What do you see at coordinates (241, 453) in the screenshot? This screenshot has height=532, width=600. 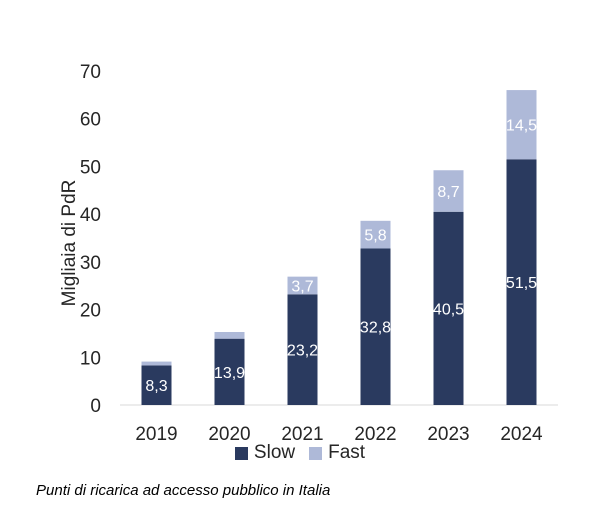 I see `legend-swatch-slow` at bounding box center [241, 453].